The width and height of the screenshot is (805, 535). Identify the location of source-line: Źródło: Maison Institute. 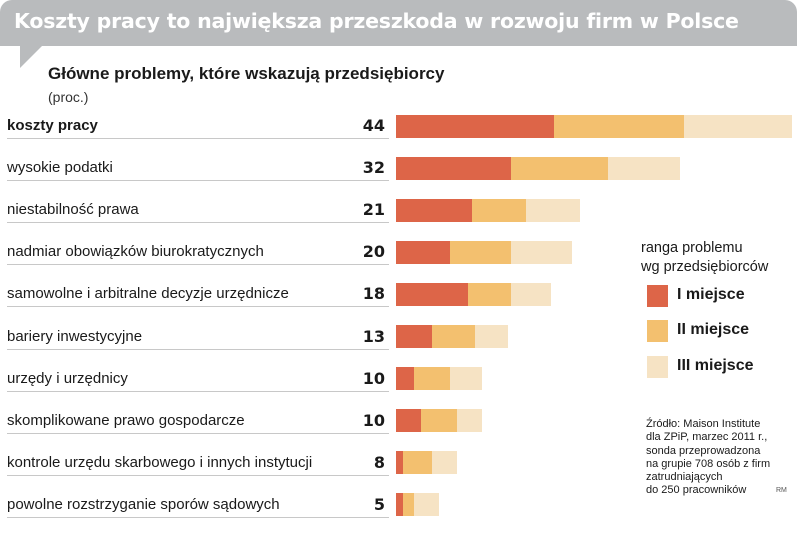
(703, 424).